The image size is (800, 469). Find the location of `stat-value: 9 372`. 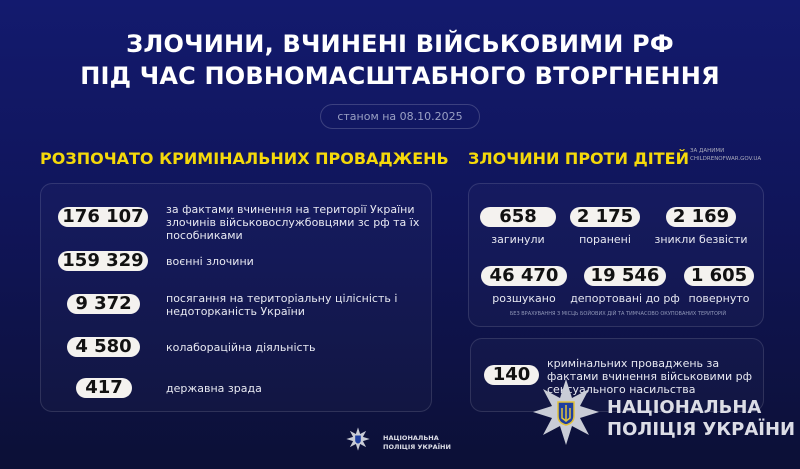

stat-value: 9 372 is located at coordinates (103, 304).